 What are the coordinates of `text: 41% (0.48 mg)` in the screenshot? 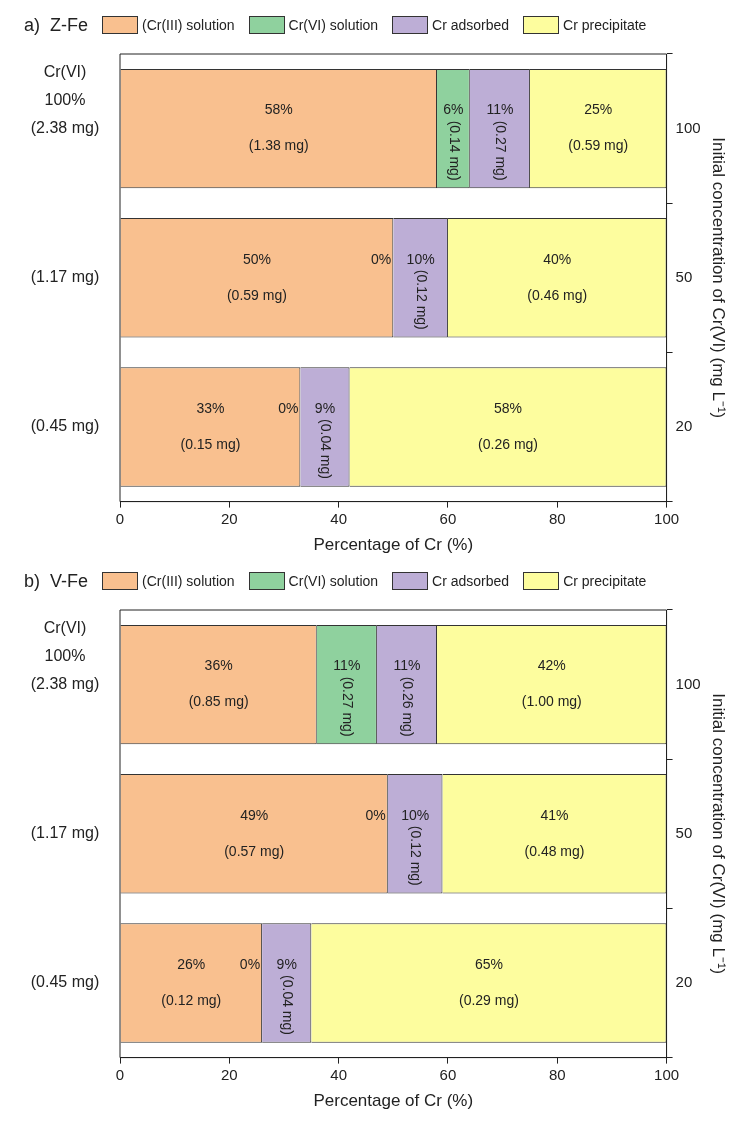 It's located at (554, 832).